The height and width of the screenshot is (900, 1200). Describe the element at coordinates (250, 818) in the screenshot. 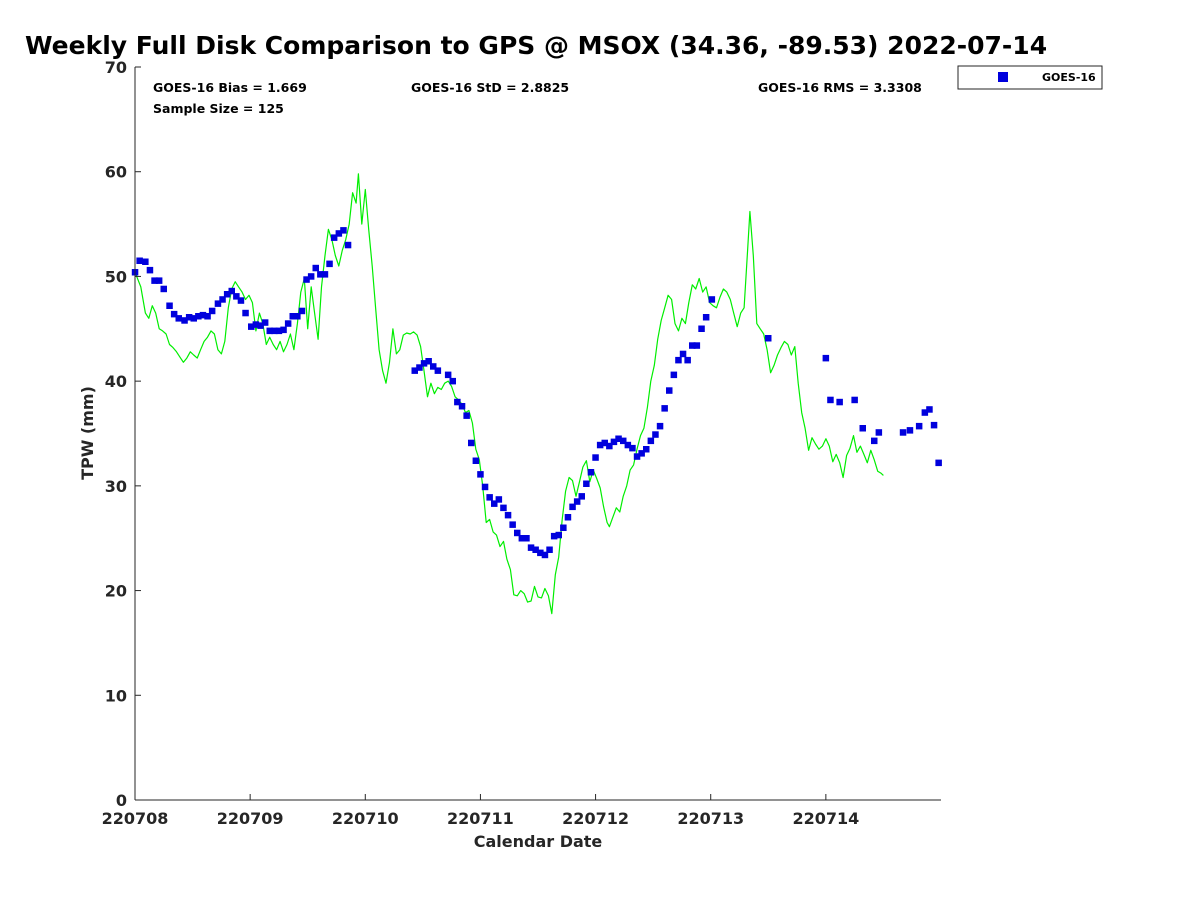

I see `x-tick-label: 220709` at that location.